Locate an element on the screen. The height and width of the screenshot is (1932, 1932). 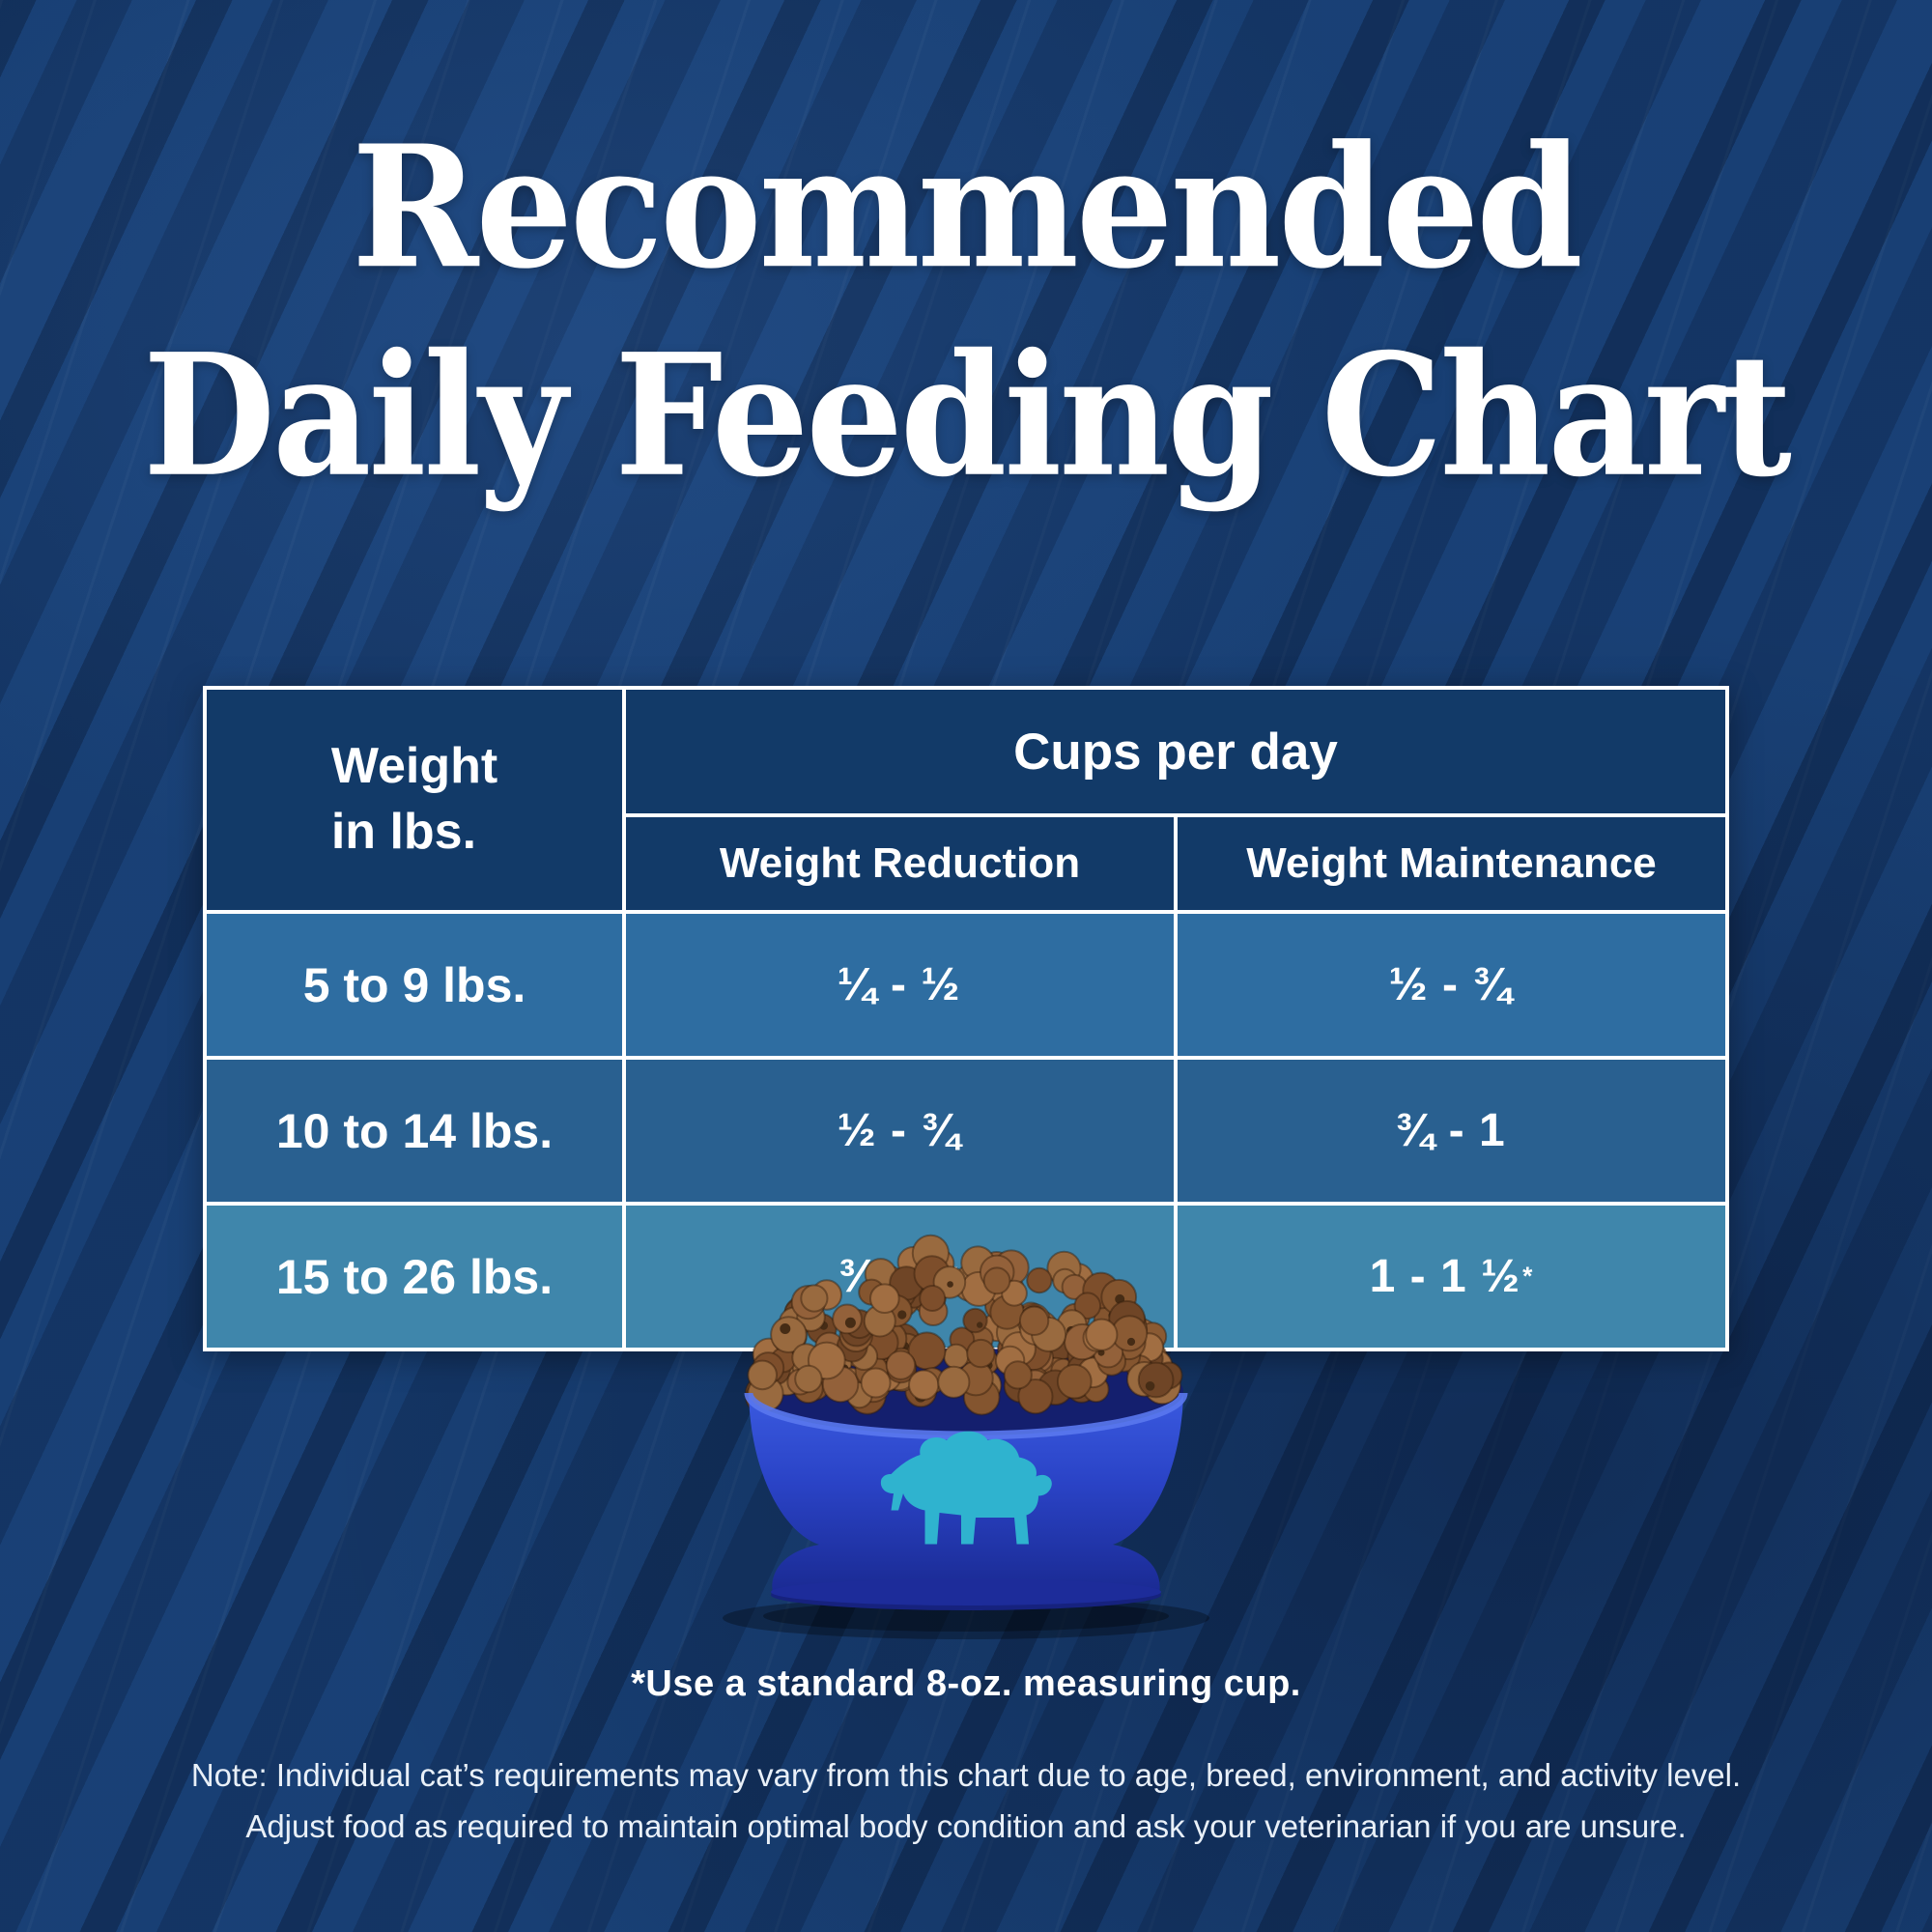
page-title-line1: Recommended is located at coordinates (967, 208).